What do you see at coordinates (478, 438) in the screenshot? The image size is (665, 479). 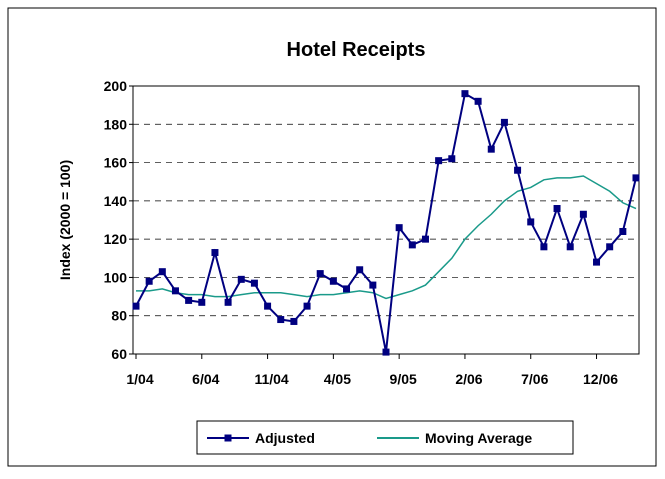 I see `legend-label: Moving Average` at bounding box center [478, 438].